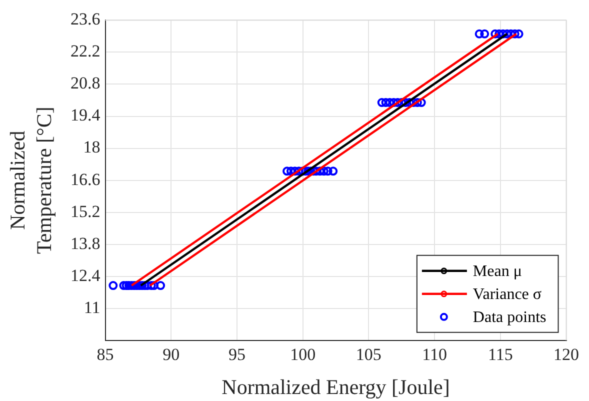  I want to click on legend-label: Mean μ, so click(497, 271).